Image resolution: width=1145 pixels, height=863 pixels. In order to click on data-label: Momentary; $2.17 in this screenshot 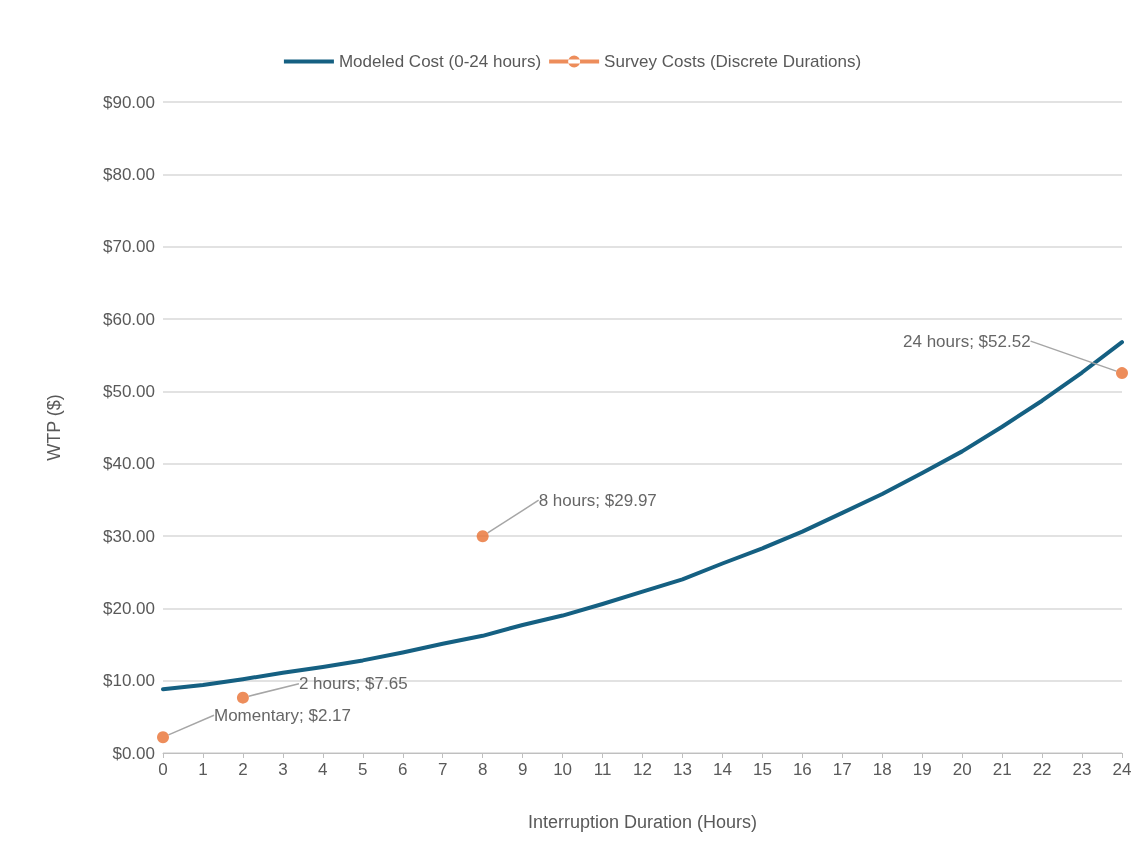, I will do `click(283, 715)`.